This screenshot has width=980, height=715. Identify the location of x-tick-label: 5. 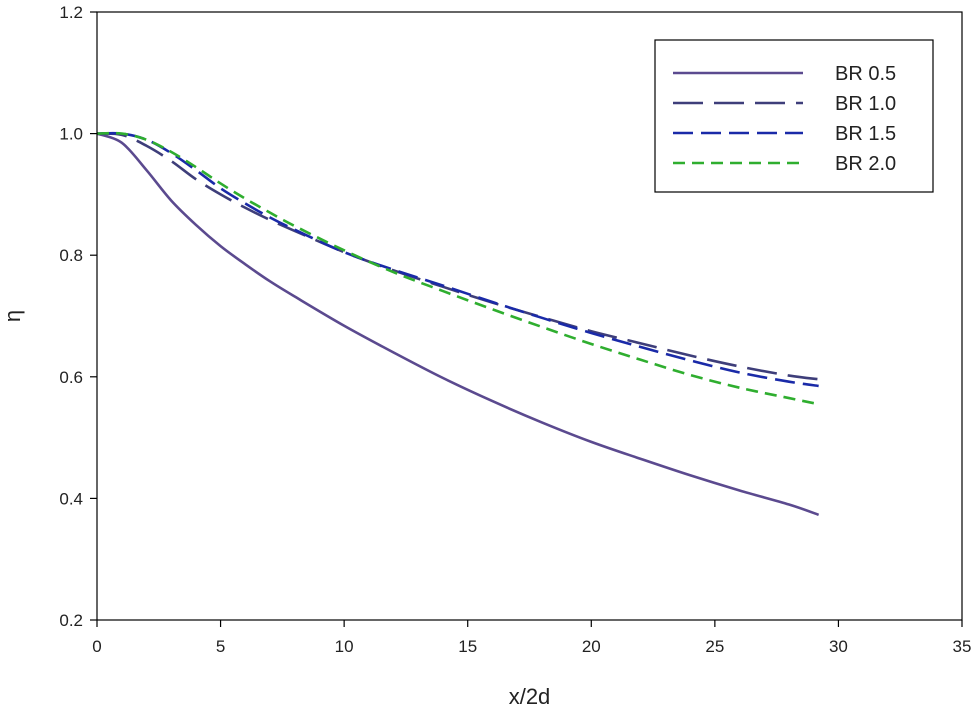
(220, 646).